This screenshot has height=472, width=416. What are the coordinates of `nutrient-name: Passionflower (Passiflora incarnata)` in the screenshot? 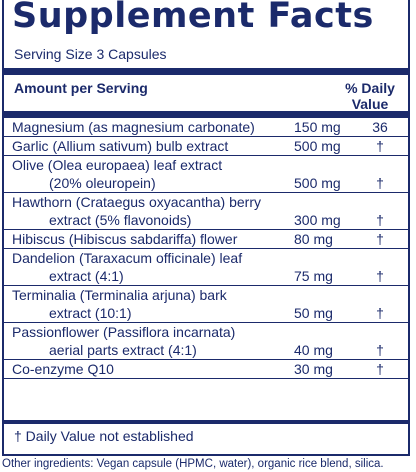 It's located at (124, 332).